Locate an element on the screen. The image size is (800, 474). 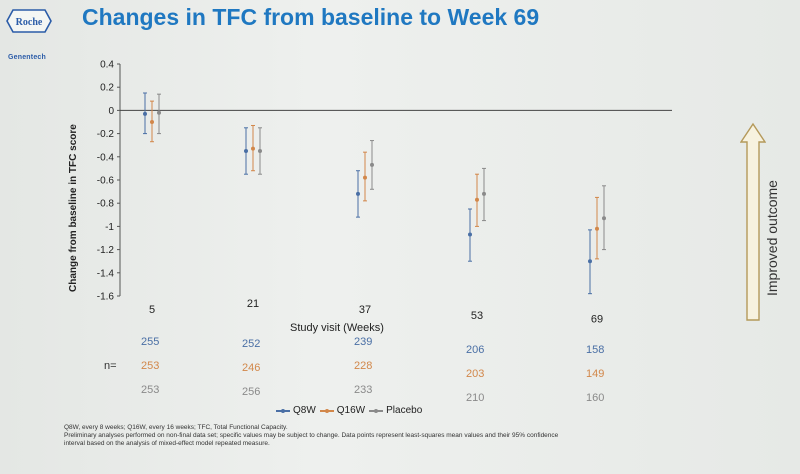
y-tick-label: -1.6 is located at coordinates (106, 297).